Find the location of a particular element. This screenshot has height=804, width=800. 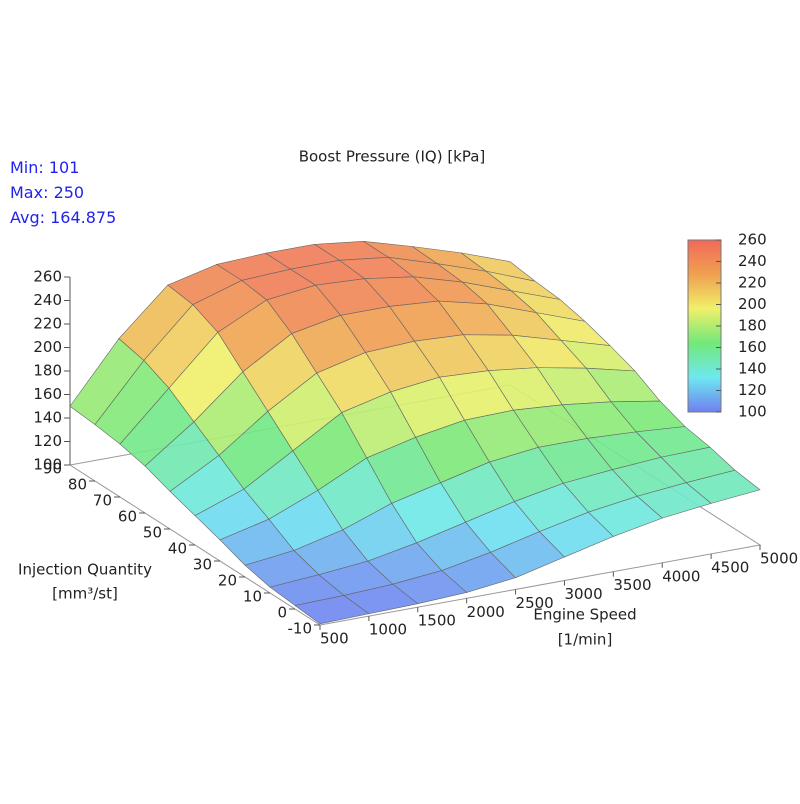

z-tick-label: 240 is located at coordinates (47, 300).